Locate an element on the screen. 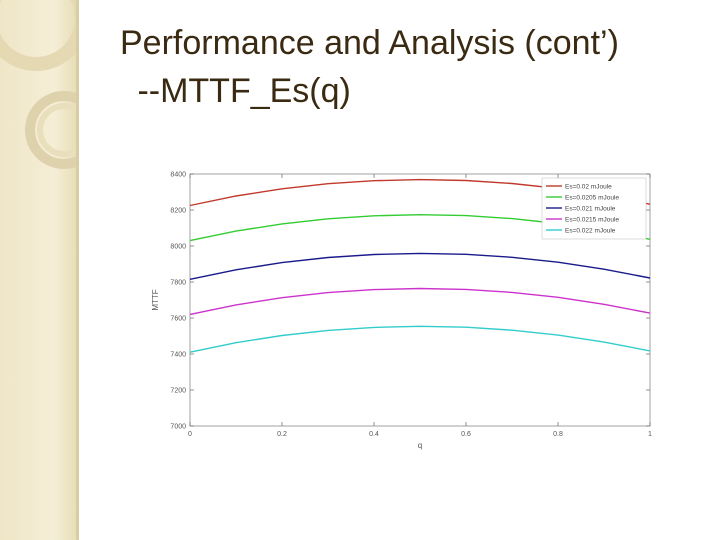 Image resolution: width=720 pixels, height=540 pixels. y-axis-label: MTTF is located at coordinates (155, 299).